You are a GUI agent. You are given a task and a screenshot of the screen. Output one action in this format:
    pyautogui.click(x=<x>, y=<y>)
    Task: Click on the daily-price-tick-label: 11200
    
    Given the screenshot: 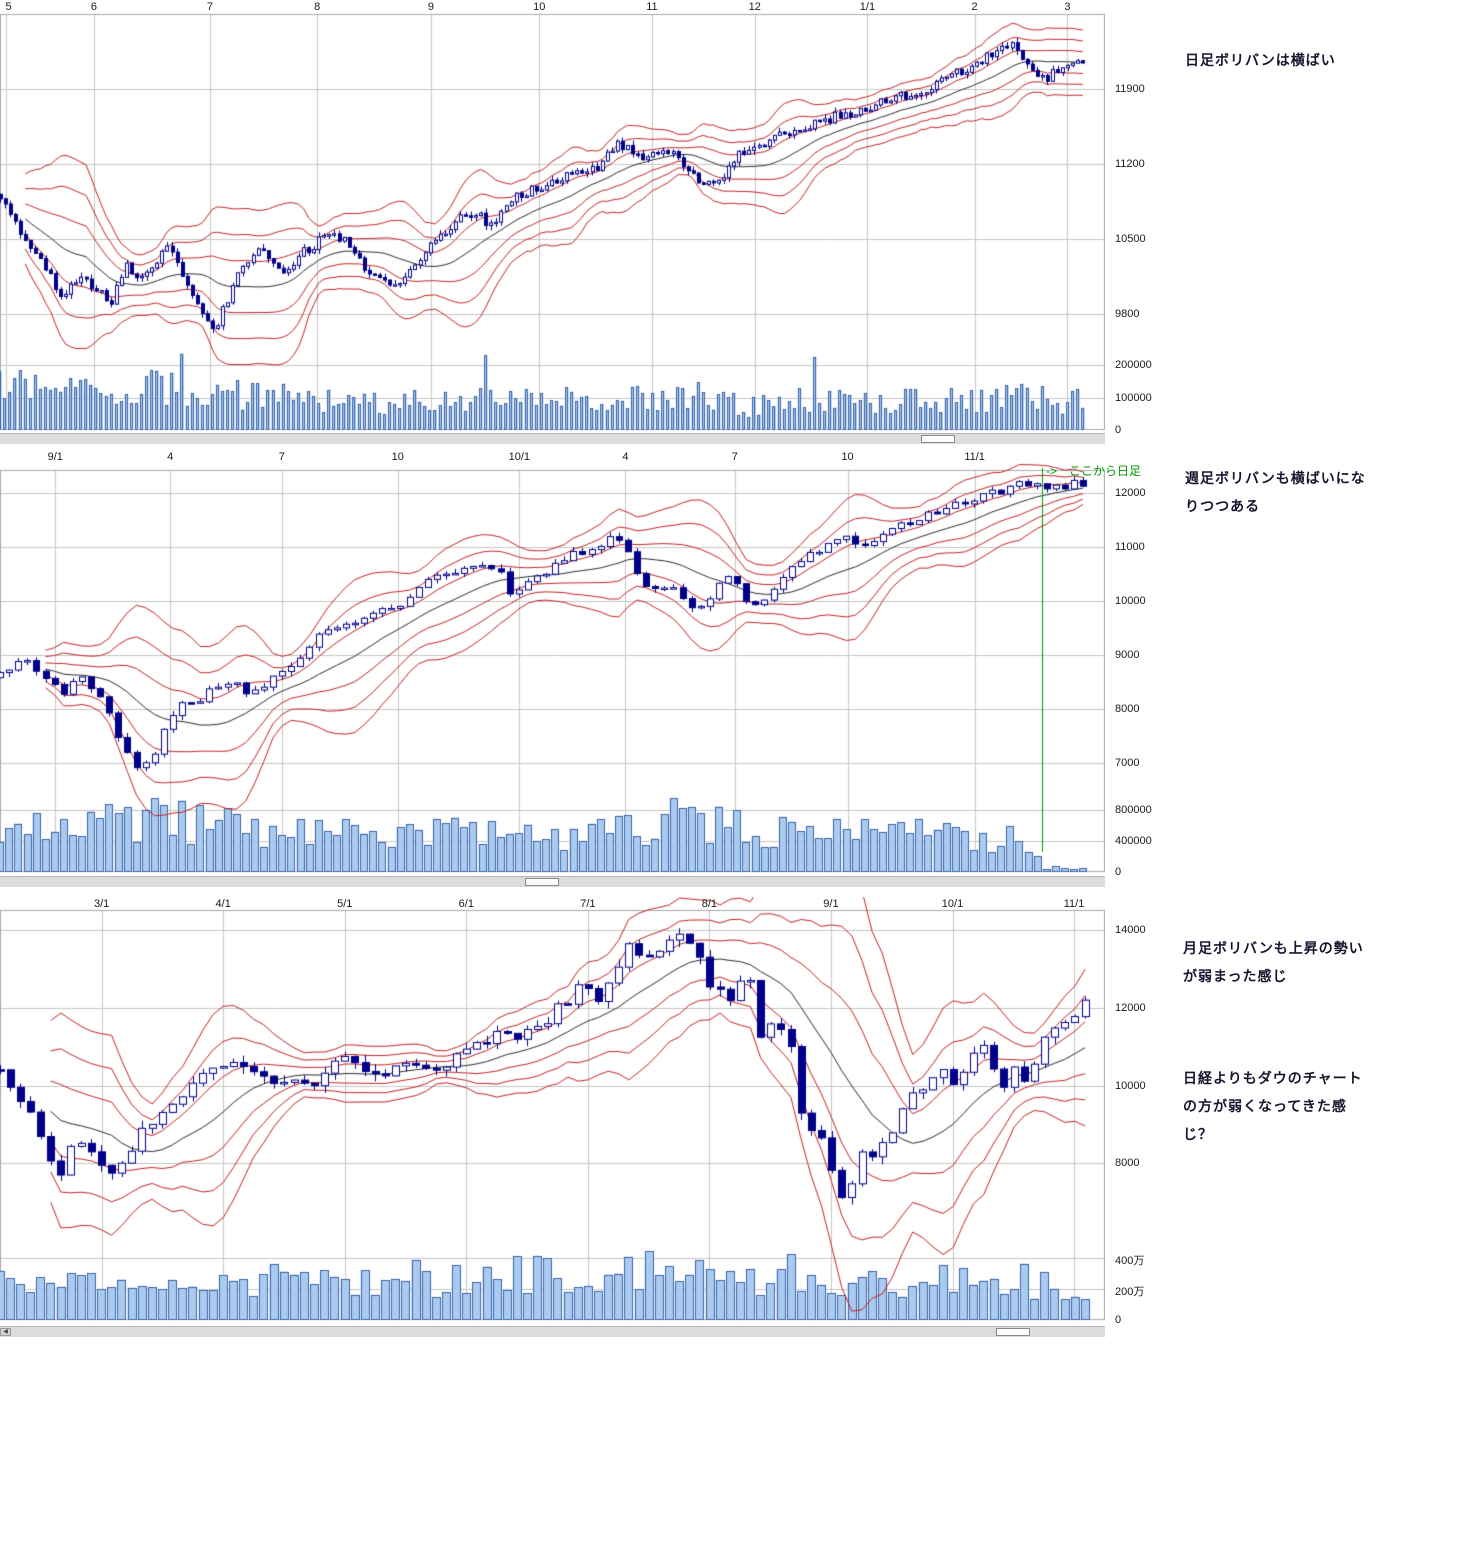 What is the action you would take?
    pyautogui.click(x=1130, y=163)
    